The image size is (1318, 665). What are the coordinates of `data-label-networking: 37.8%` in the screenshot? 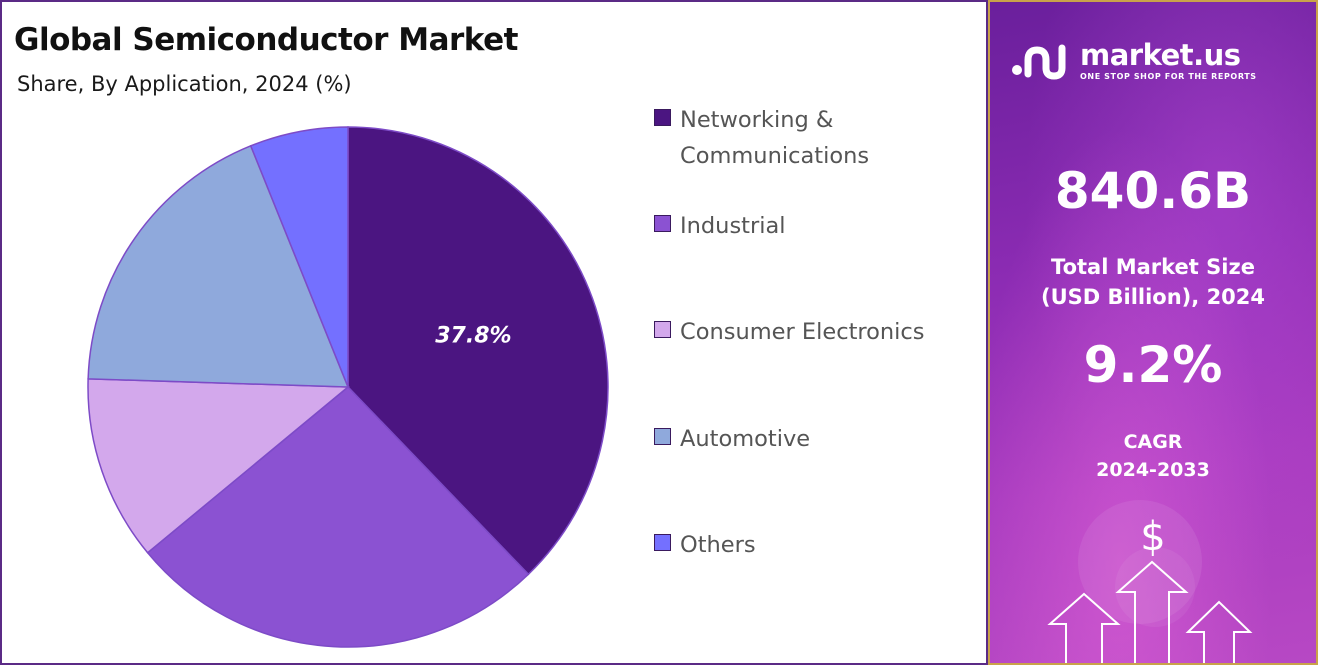 It's located at (473, 335).